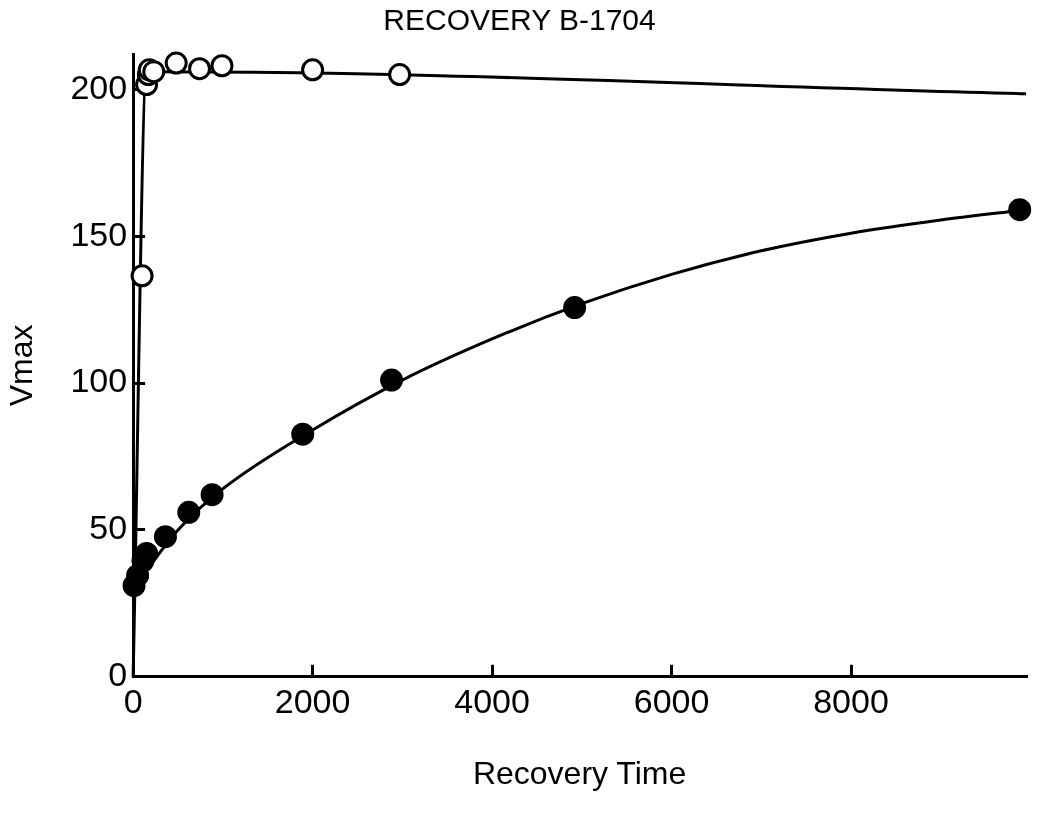  I want to click on chart-title: RECOVERY B-1704, so click(519, 20).